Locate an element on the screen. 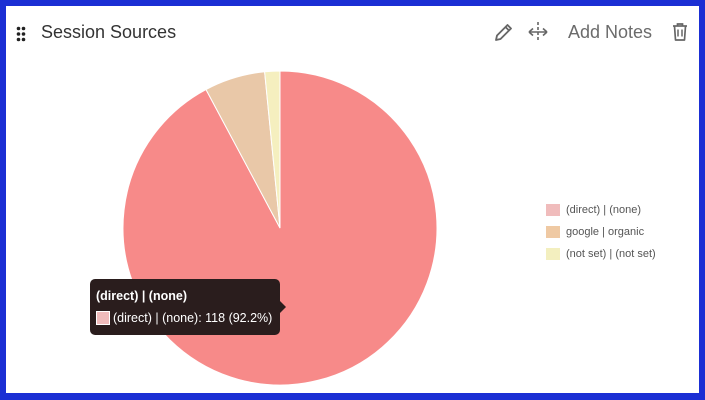 The image size is (705, 400). legend-item-notset: (not set) | (not set) is located at coordinates (621, 254).